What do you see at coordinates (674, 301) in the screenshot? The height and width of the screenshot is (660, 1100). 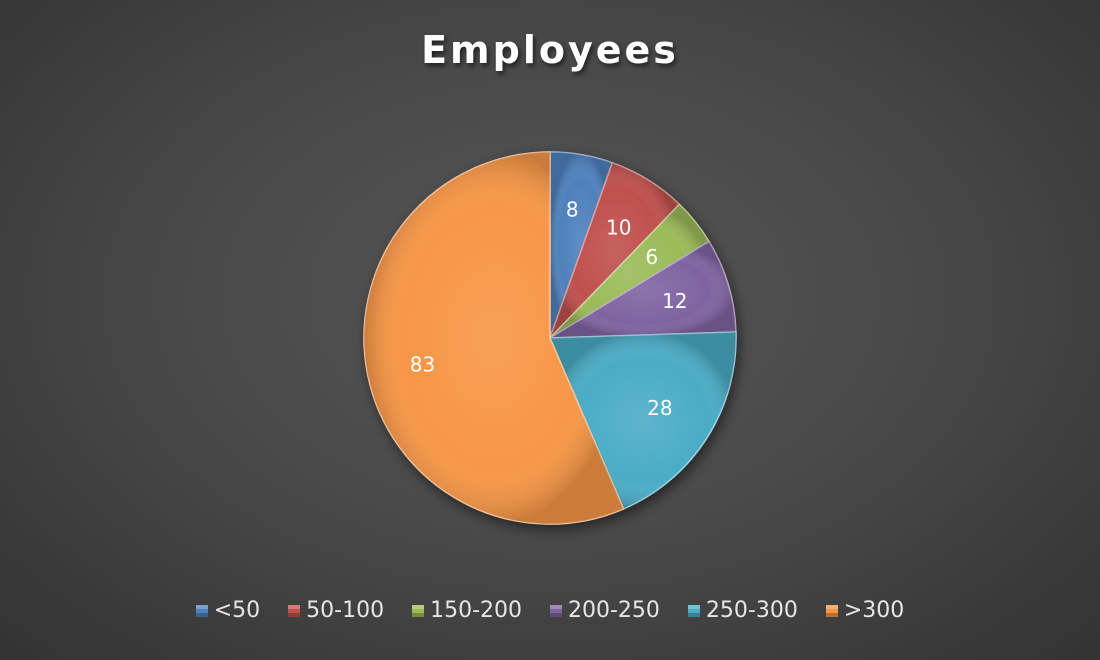 I see `data-label-4: 12` at bounding box center [674, 301].